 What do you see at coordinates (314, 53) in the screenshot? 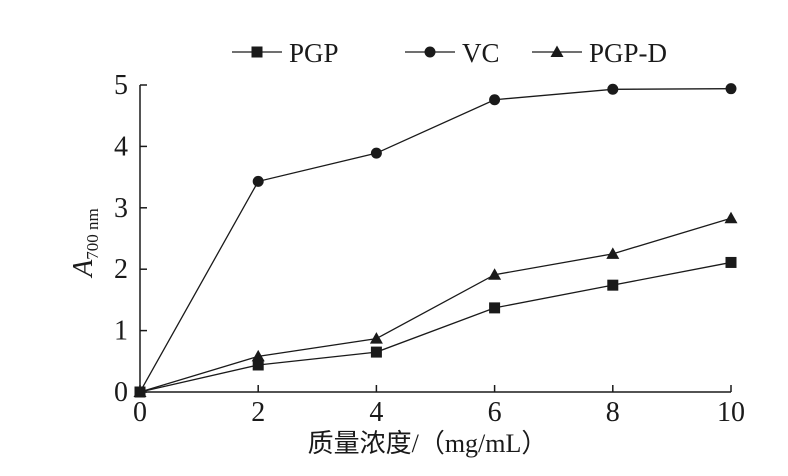
I see `legend-label: PGP` at bounding box center [314, 53].